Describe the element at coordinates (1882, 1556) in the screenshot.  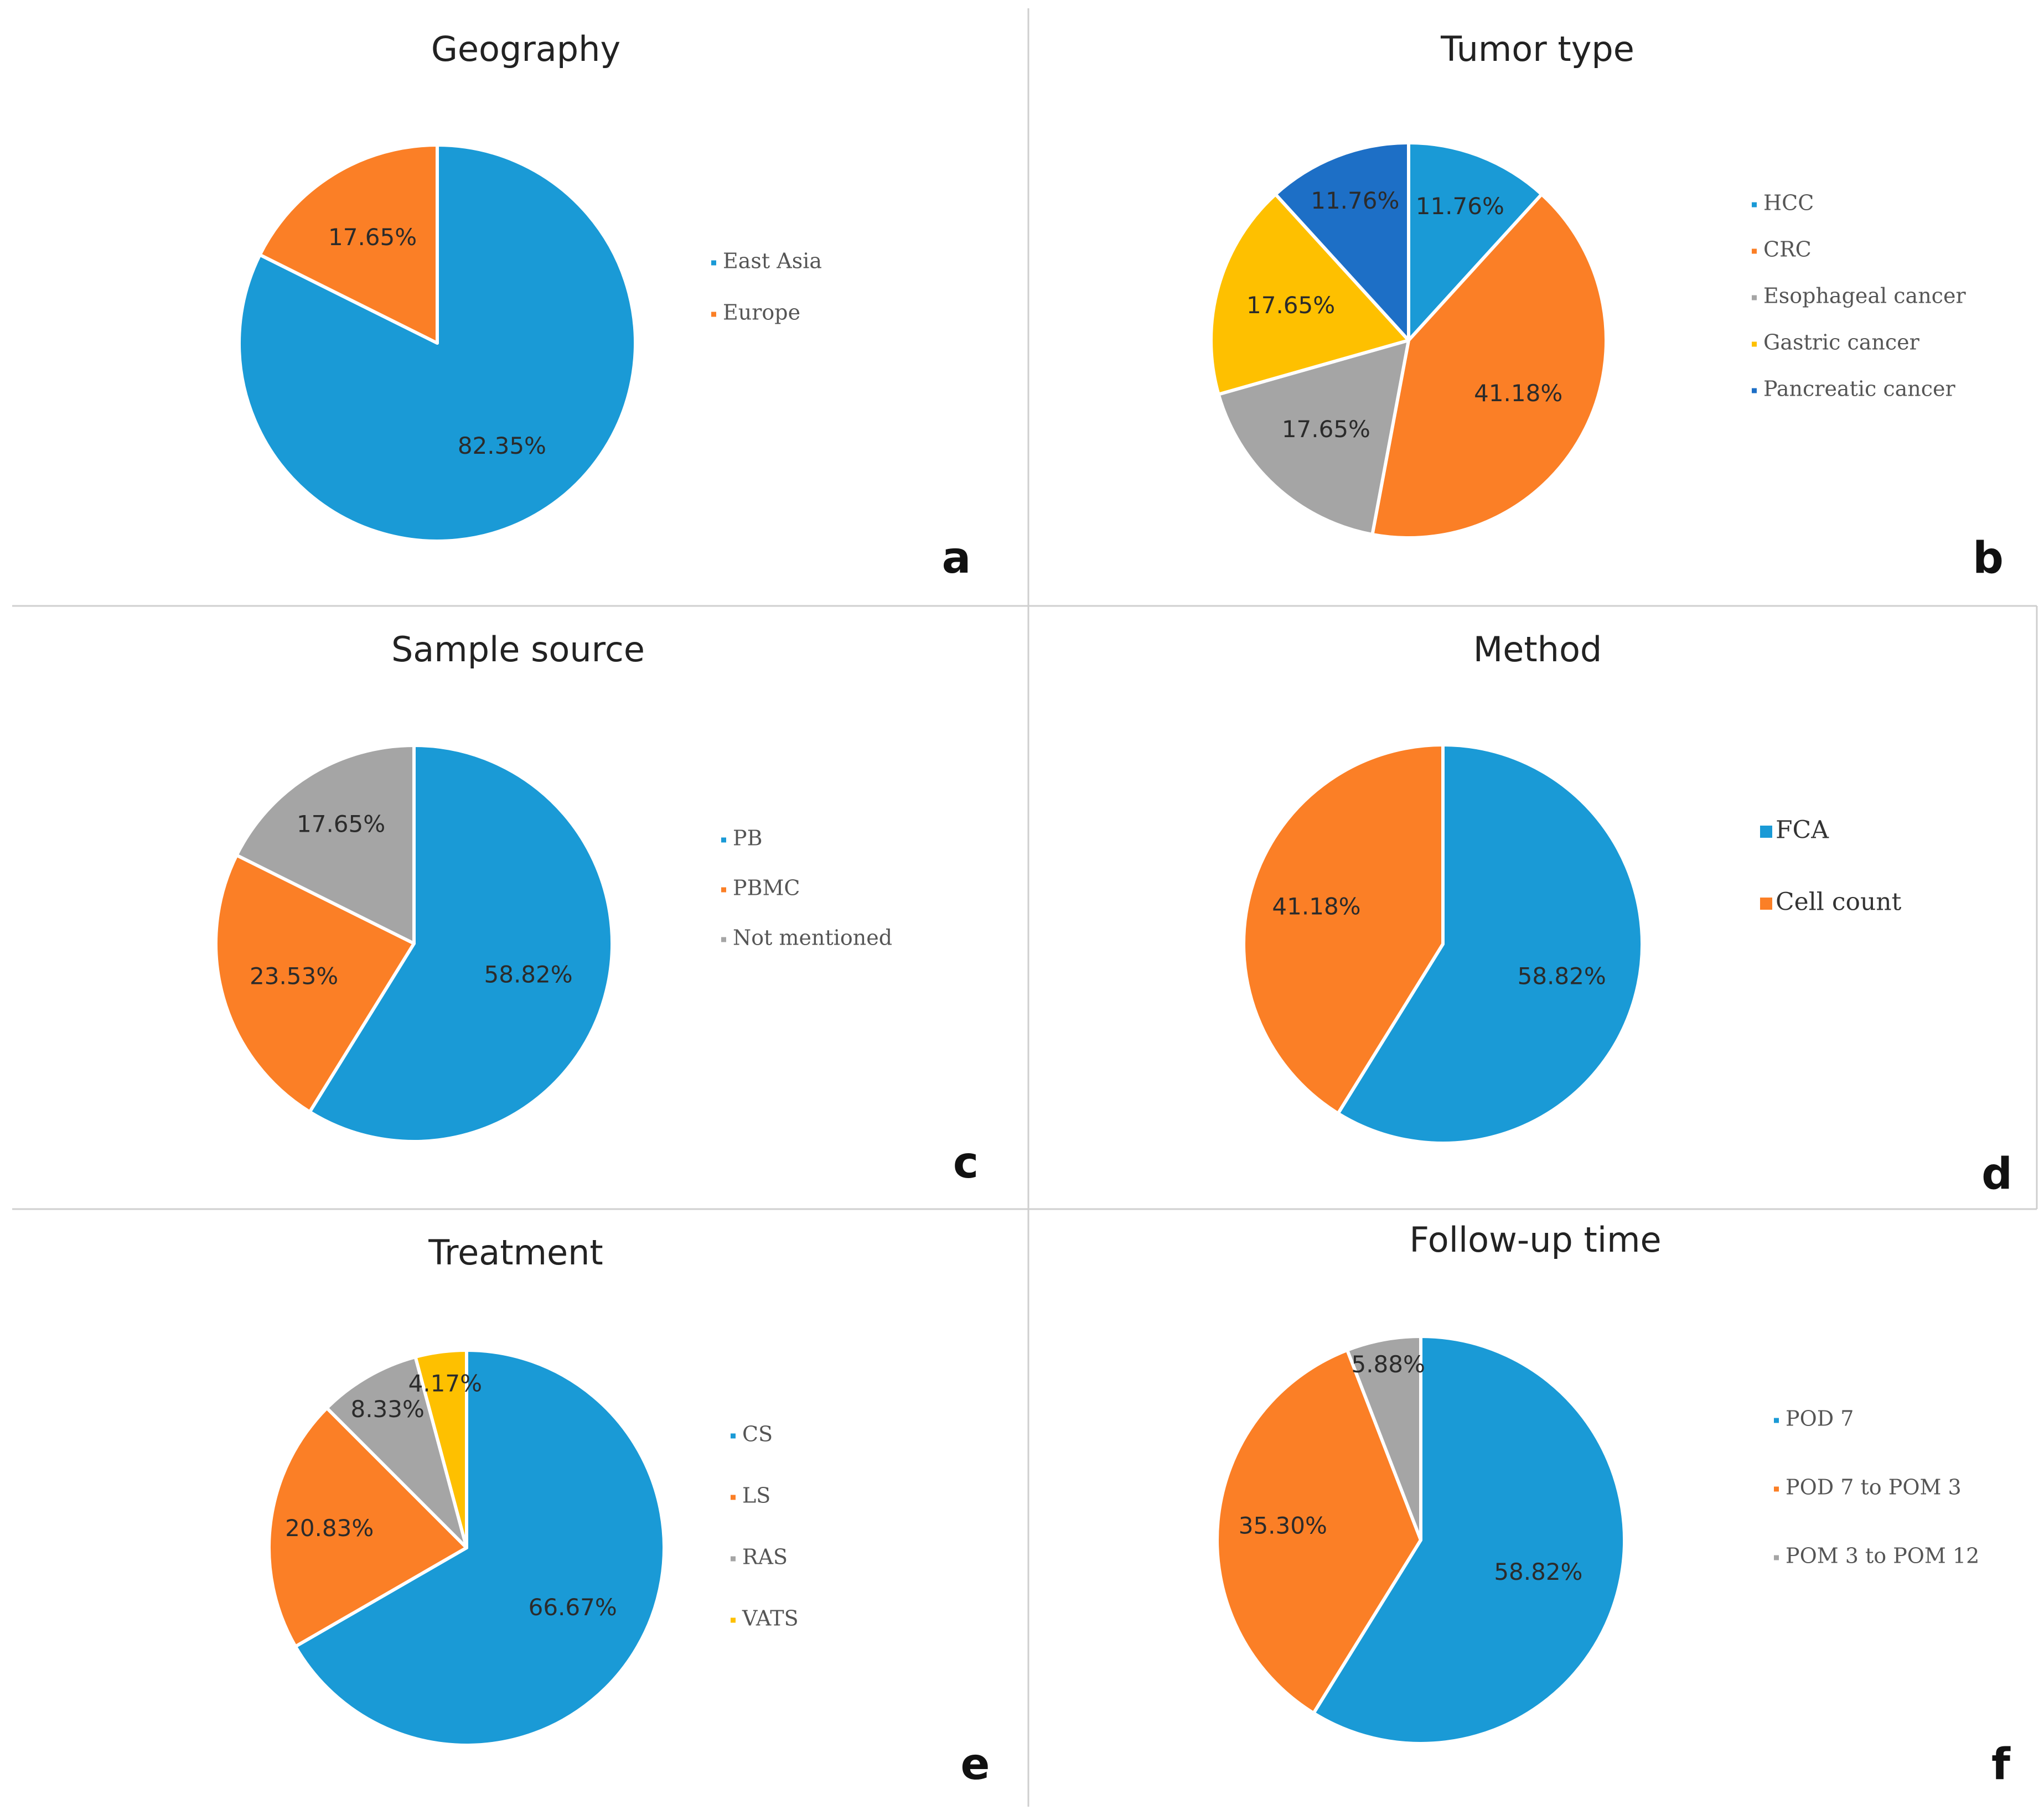
I see `legend-label-pom-3-to-pom-12: POM 3 to POM 12` at that location.